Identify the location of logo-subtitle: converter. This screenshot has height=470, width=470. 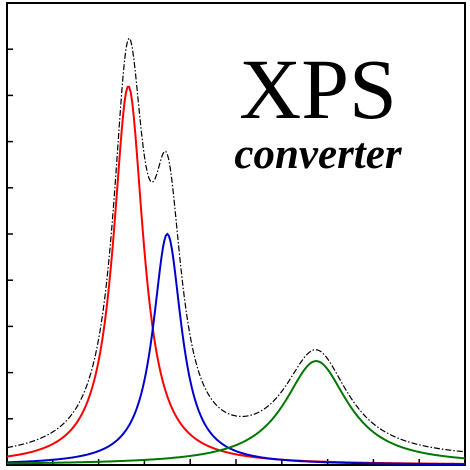
(318, 154).